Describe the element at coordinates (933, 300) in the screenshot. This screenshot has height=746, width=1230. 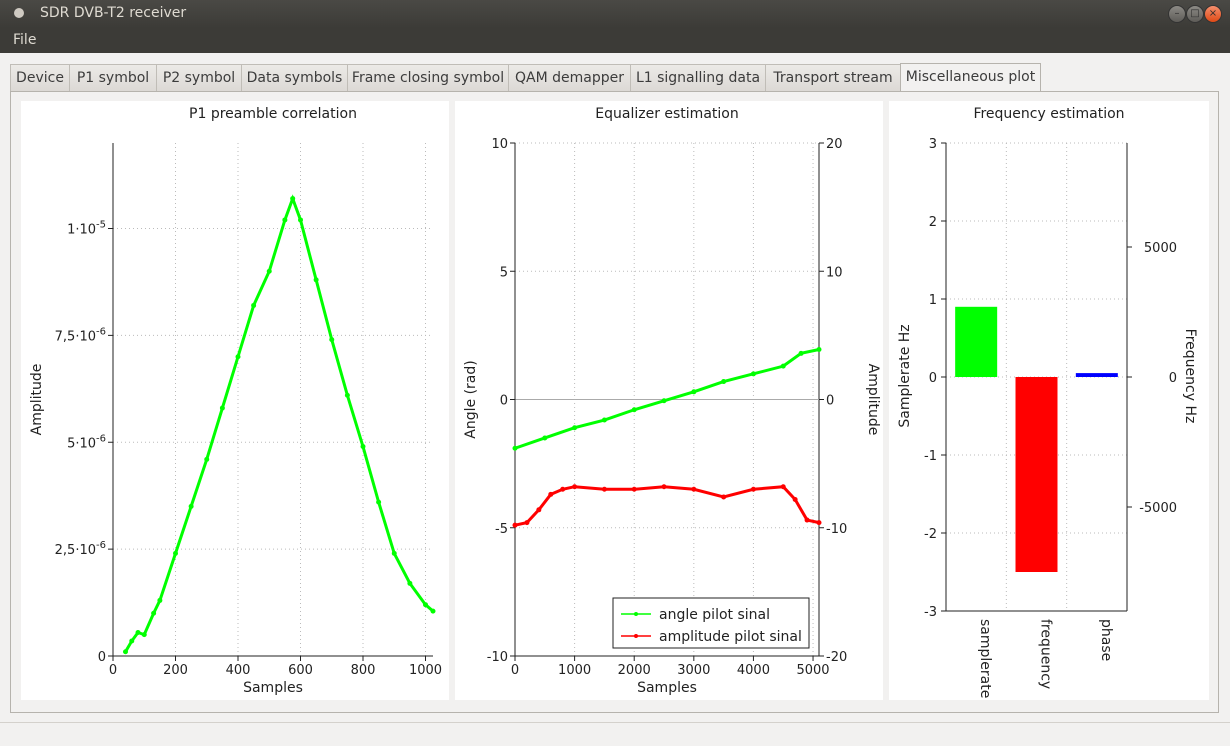
I see `y-tick-label: 1` at that location.